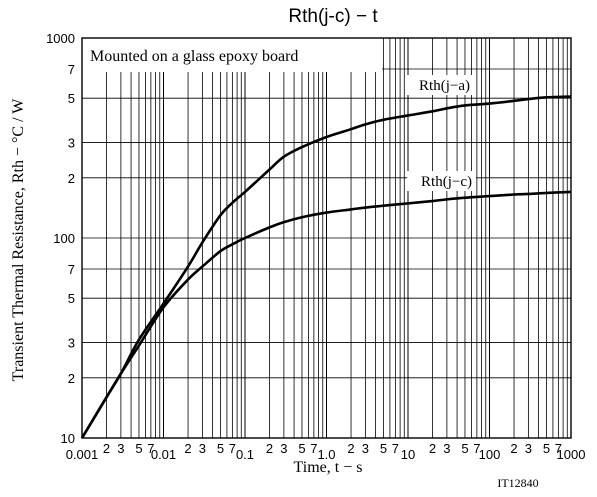 The image size is (597, 497). Describe the element at coordinates (490, 454) in the screenshot. I see `x-tick-label: 100` at that location.